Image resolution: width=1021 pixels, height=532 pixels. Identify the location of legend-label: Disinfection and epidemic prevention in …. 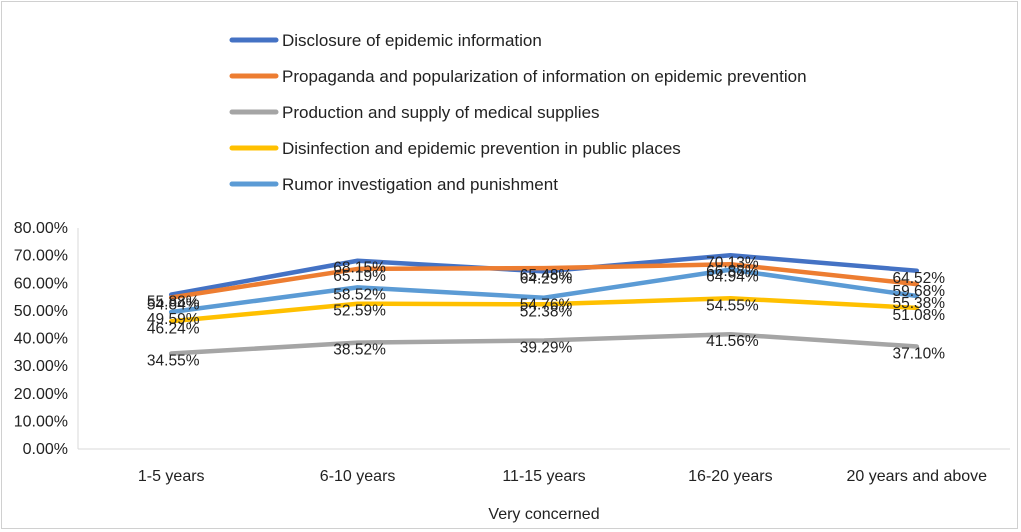
(481, 148).